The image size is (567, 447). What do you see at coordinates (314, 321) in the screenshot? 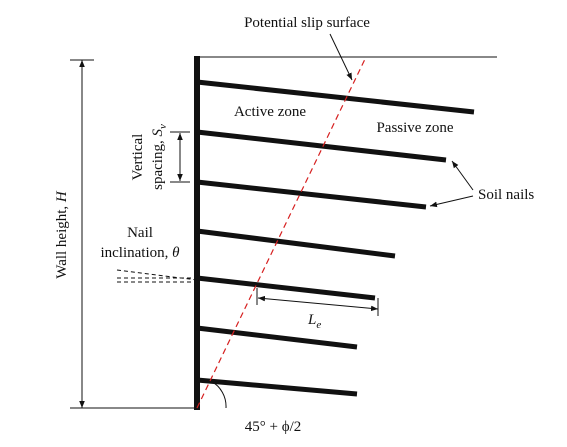
I see `length-label: Le` at bounding box center [314, 321].